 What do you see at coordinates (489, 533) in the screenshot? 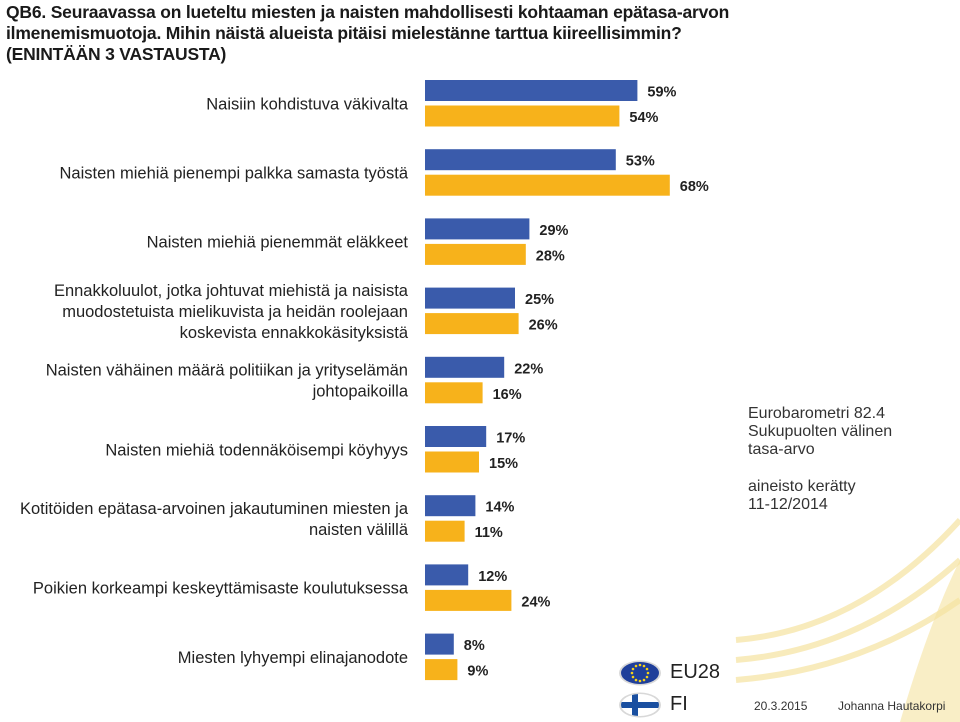
I see `data-label-fi: 11%` at bounding box center [489, 533].